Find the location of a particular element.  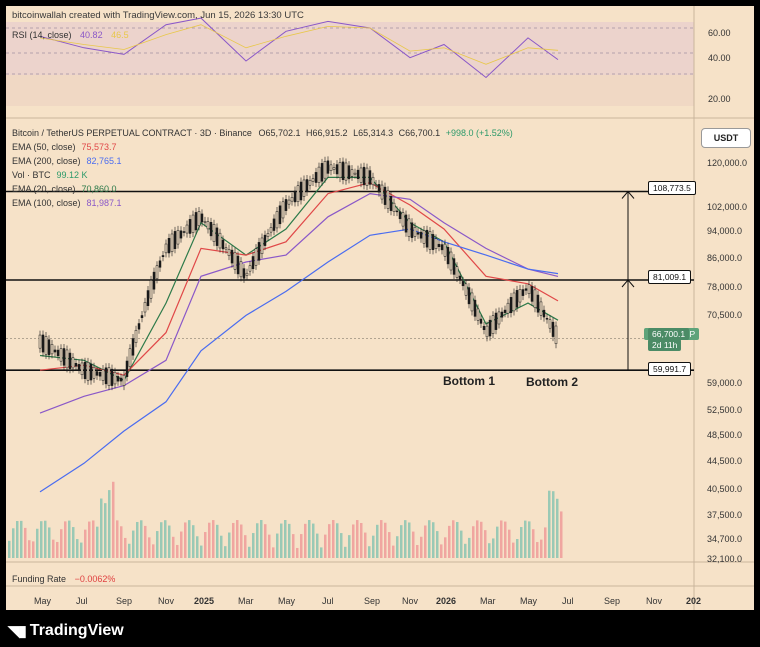

price-axis-label: 44,500.0 is located at coordinates (725, 461).